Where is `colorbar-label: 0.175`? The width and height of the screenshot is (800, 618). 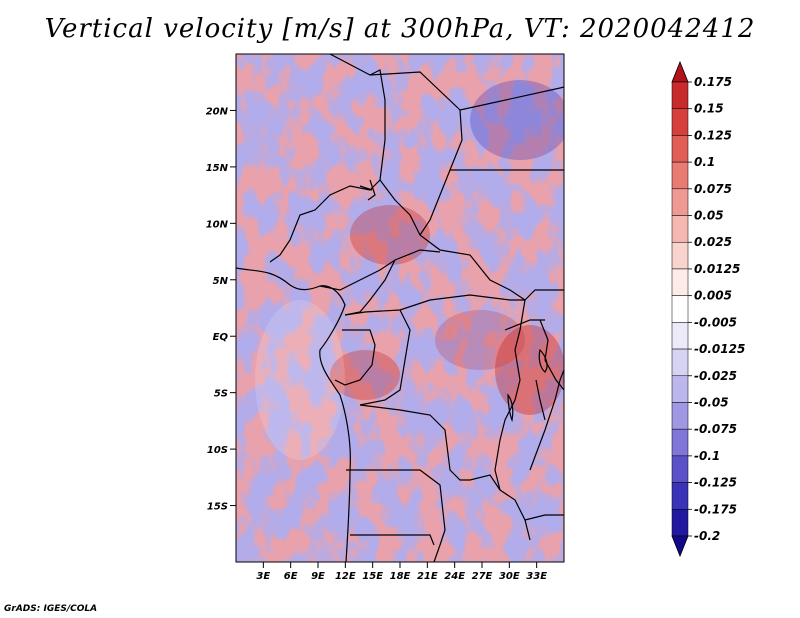
colorbar-label: 0.175 is located at coordinates (713, 82).